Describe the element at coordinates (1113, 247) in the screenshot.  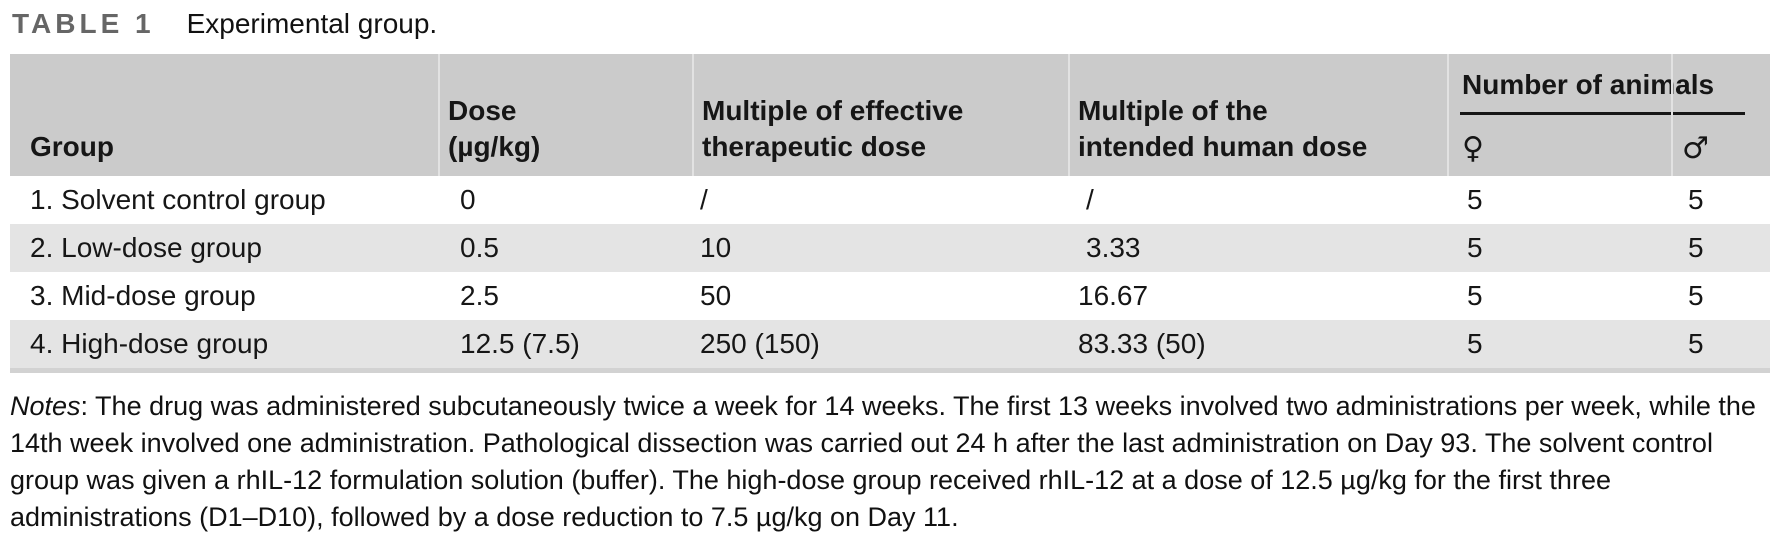
I see `cell-multiple-human: 3.33` at that location.